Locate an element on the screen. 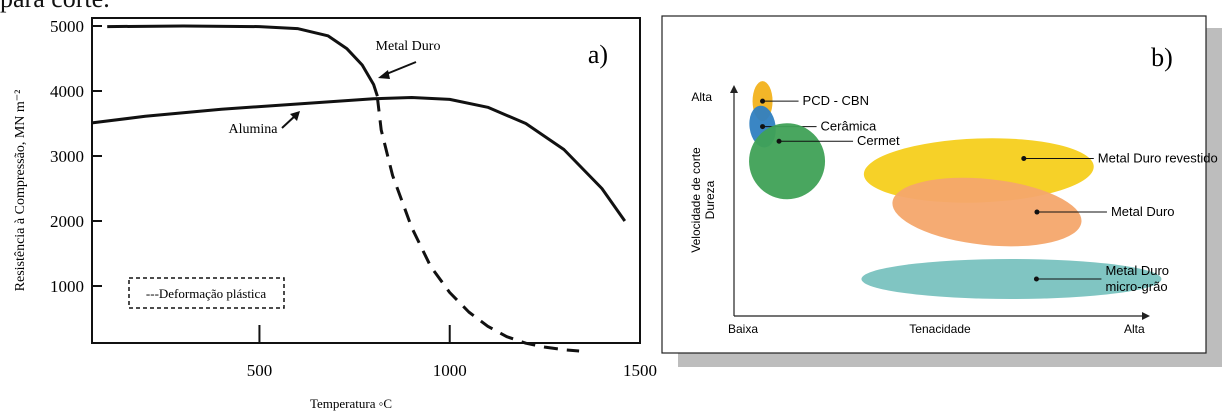 This screenshot has height=412, width=1222. series-label-4-line-1: Metal Duro revestido is located at coordinates (1158, 157).